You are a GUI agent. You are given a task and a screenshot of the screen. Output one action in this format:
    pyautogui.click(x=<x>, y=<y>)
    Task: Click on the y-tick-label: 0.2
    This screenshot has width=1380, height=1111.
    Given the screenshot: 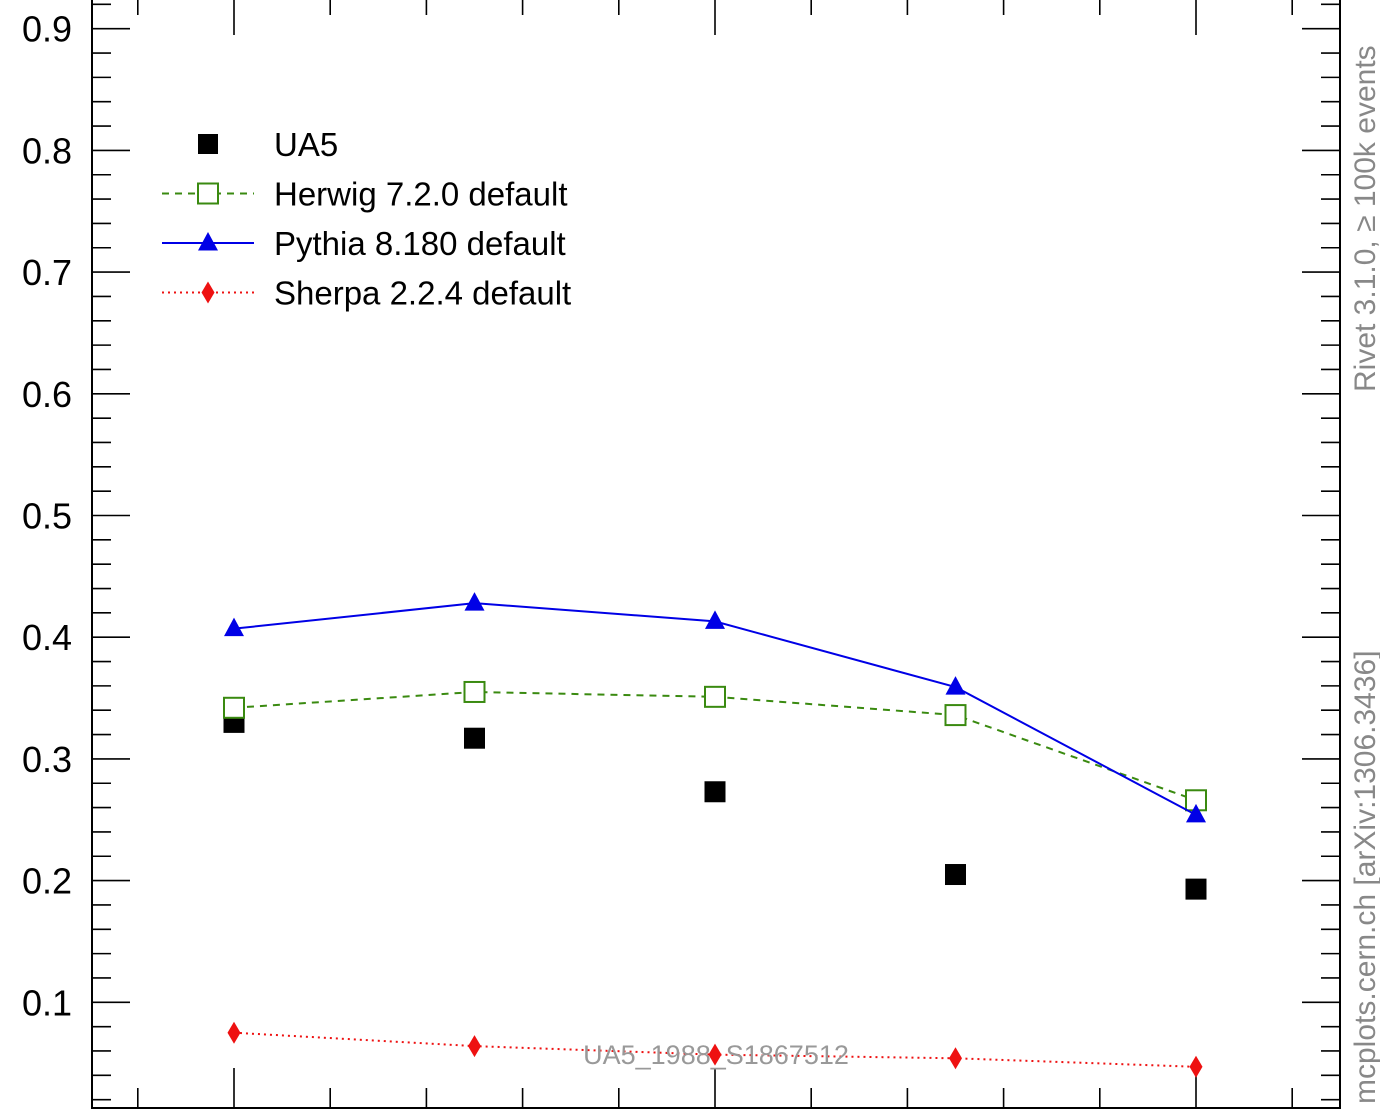 What is the action you would take?
    pyautogui.click(x=47, y=881)
    